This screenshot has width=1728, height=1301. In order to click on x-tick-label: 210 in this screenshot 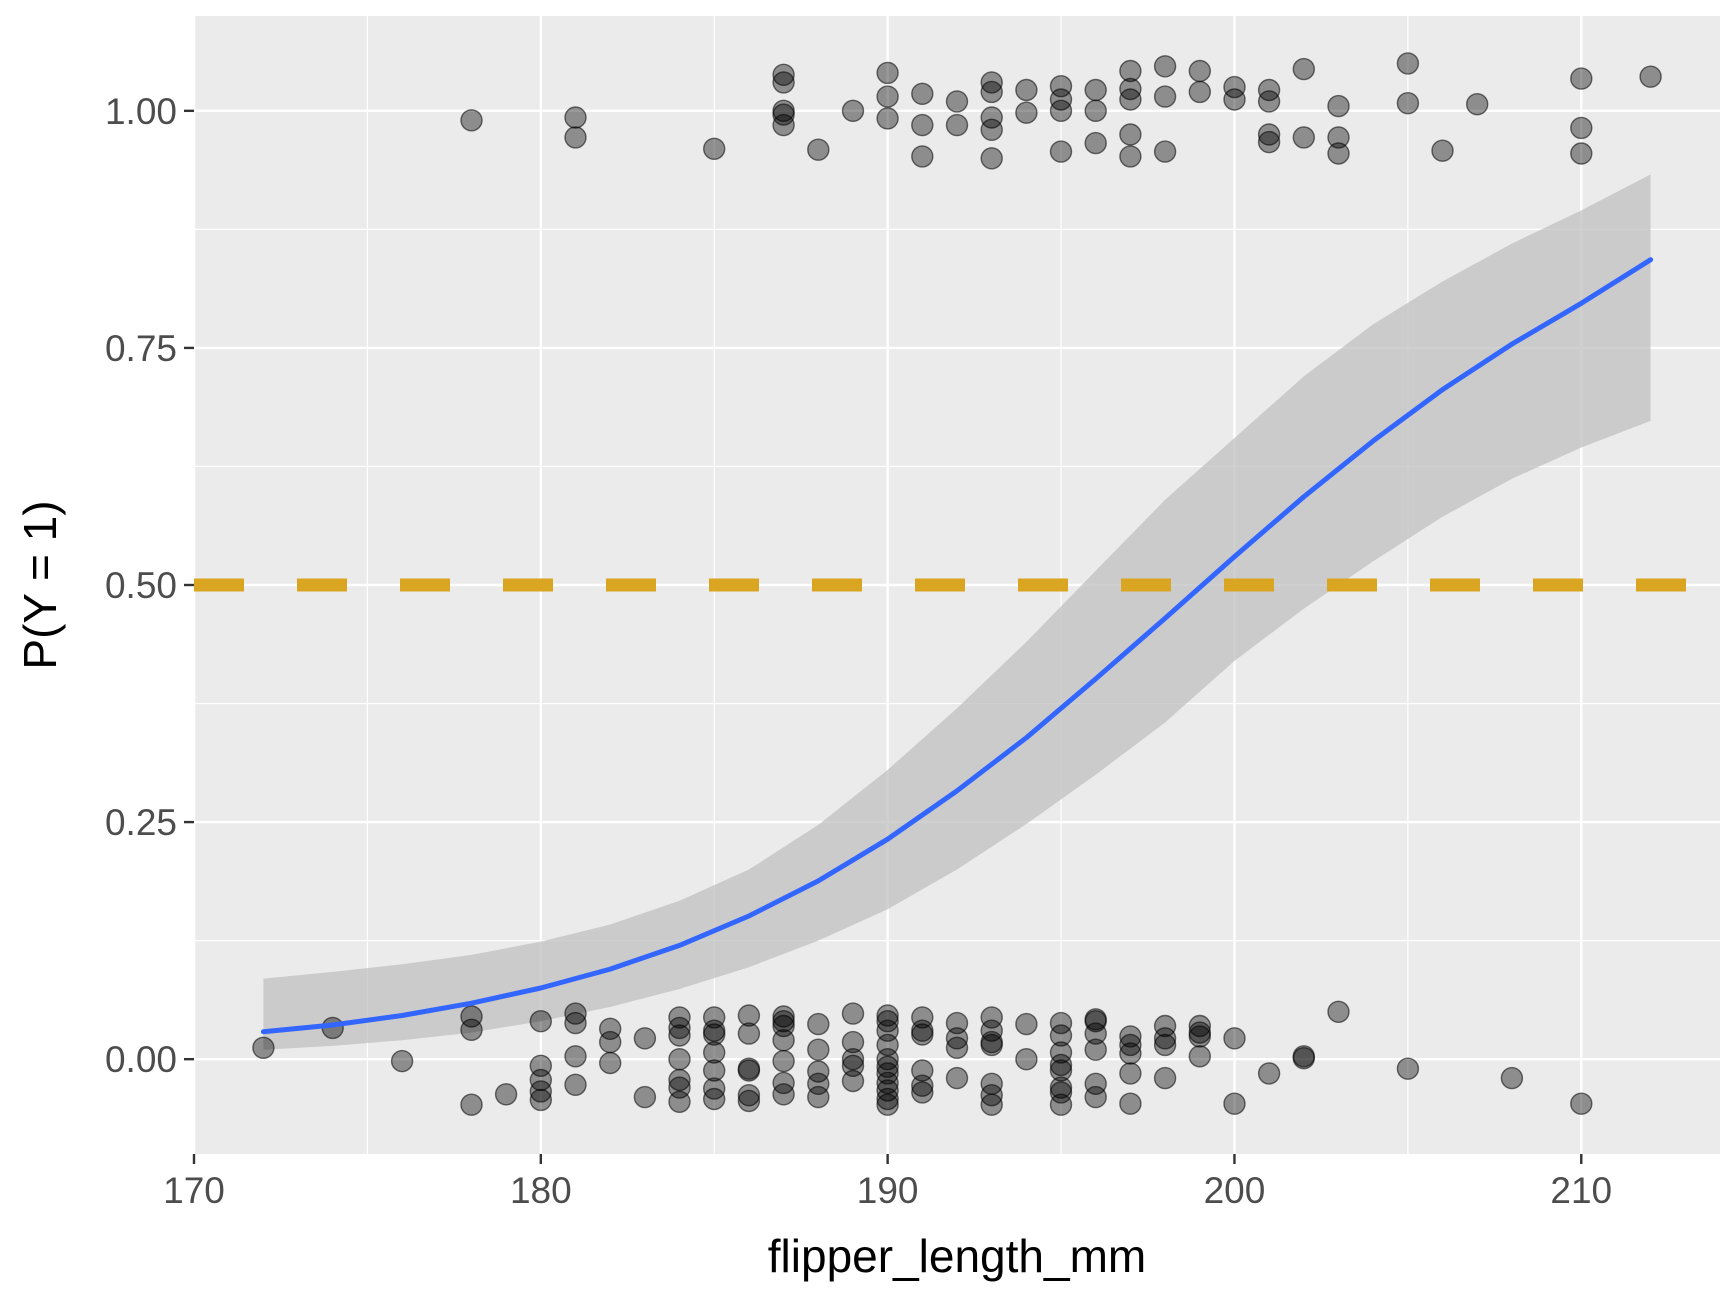, I will do `click(1581, 1190)`.